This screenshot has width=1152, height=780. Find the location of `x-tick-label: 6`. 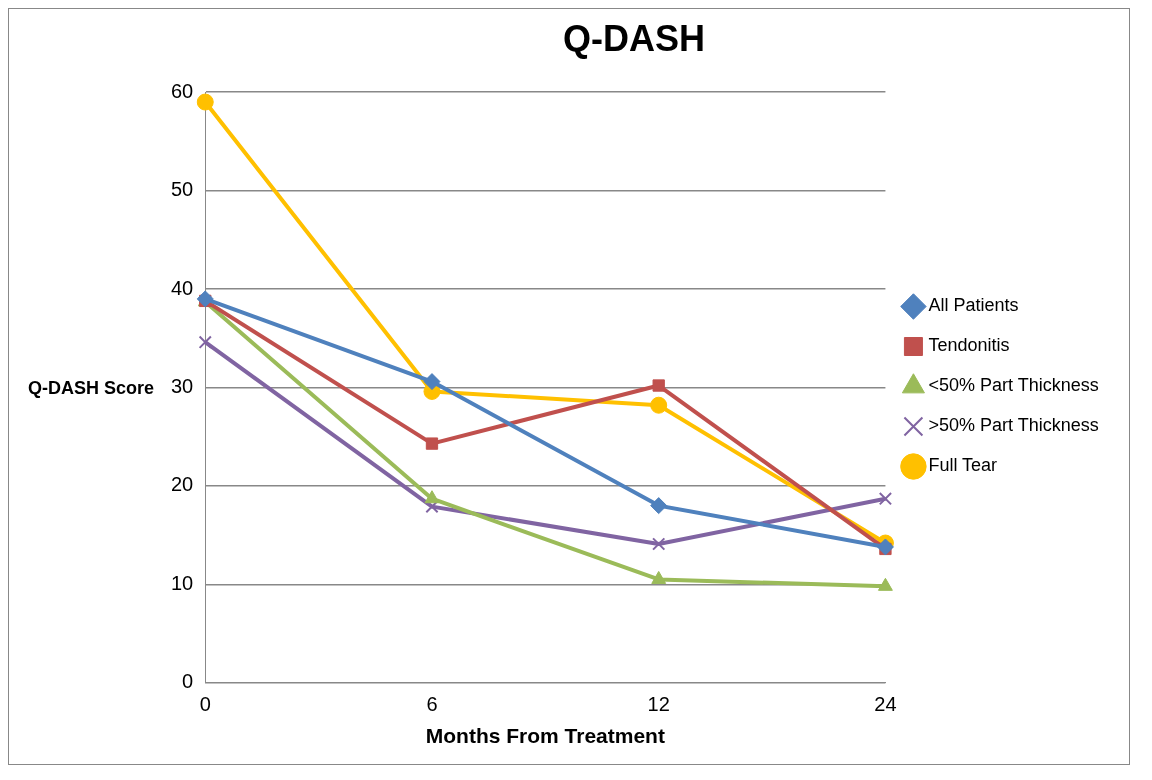

x-tick-label: 6 is located at coordinates (432, 704).